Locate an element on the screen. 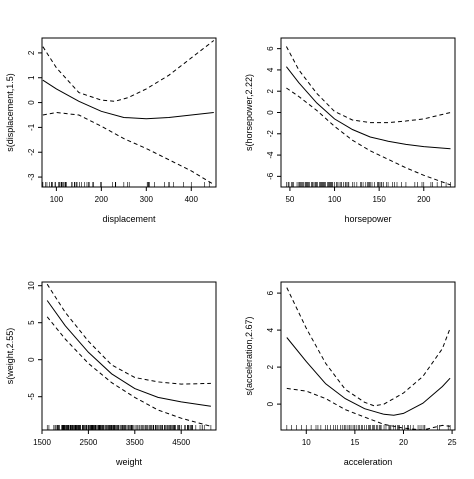 This screenshot has height=479, width=474. y-tick-label: -3 is located at coordinates (31, 177).